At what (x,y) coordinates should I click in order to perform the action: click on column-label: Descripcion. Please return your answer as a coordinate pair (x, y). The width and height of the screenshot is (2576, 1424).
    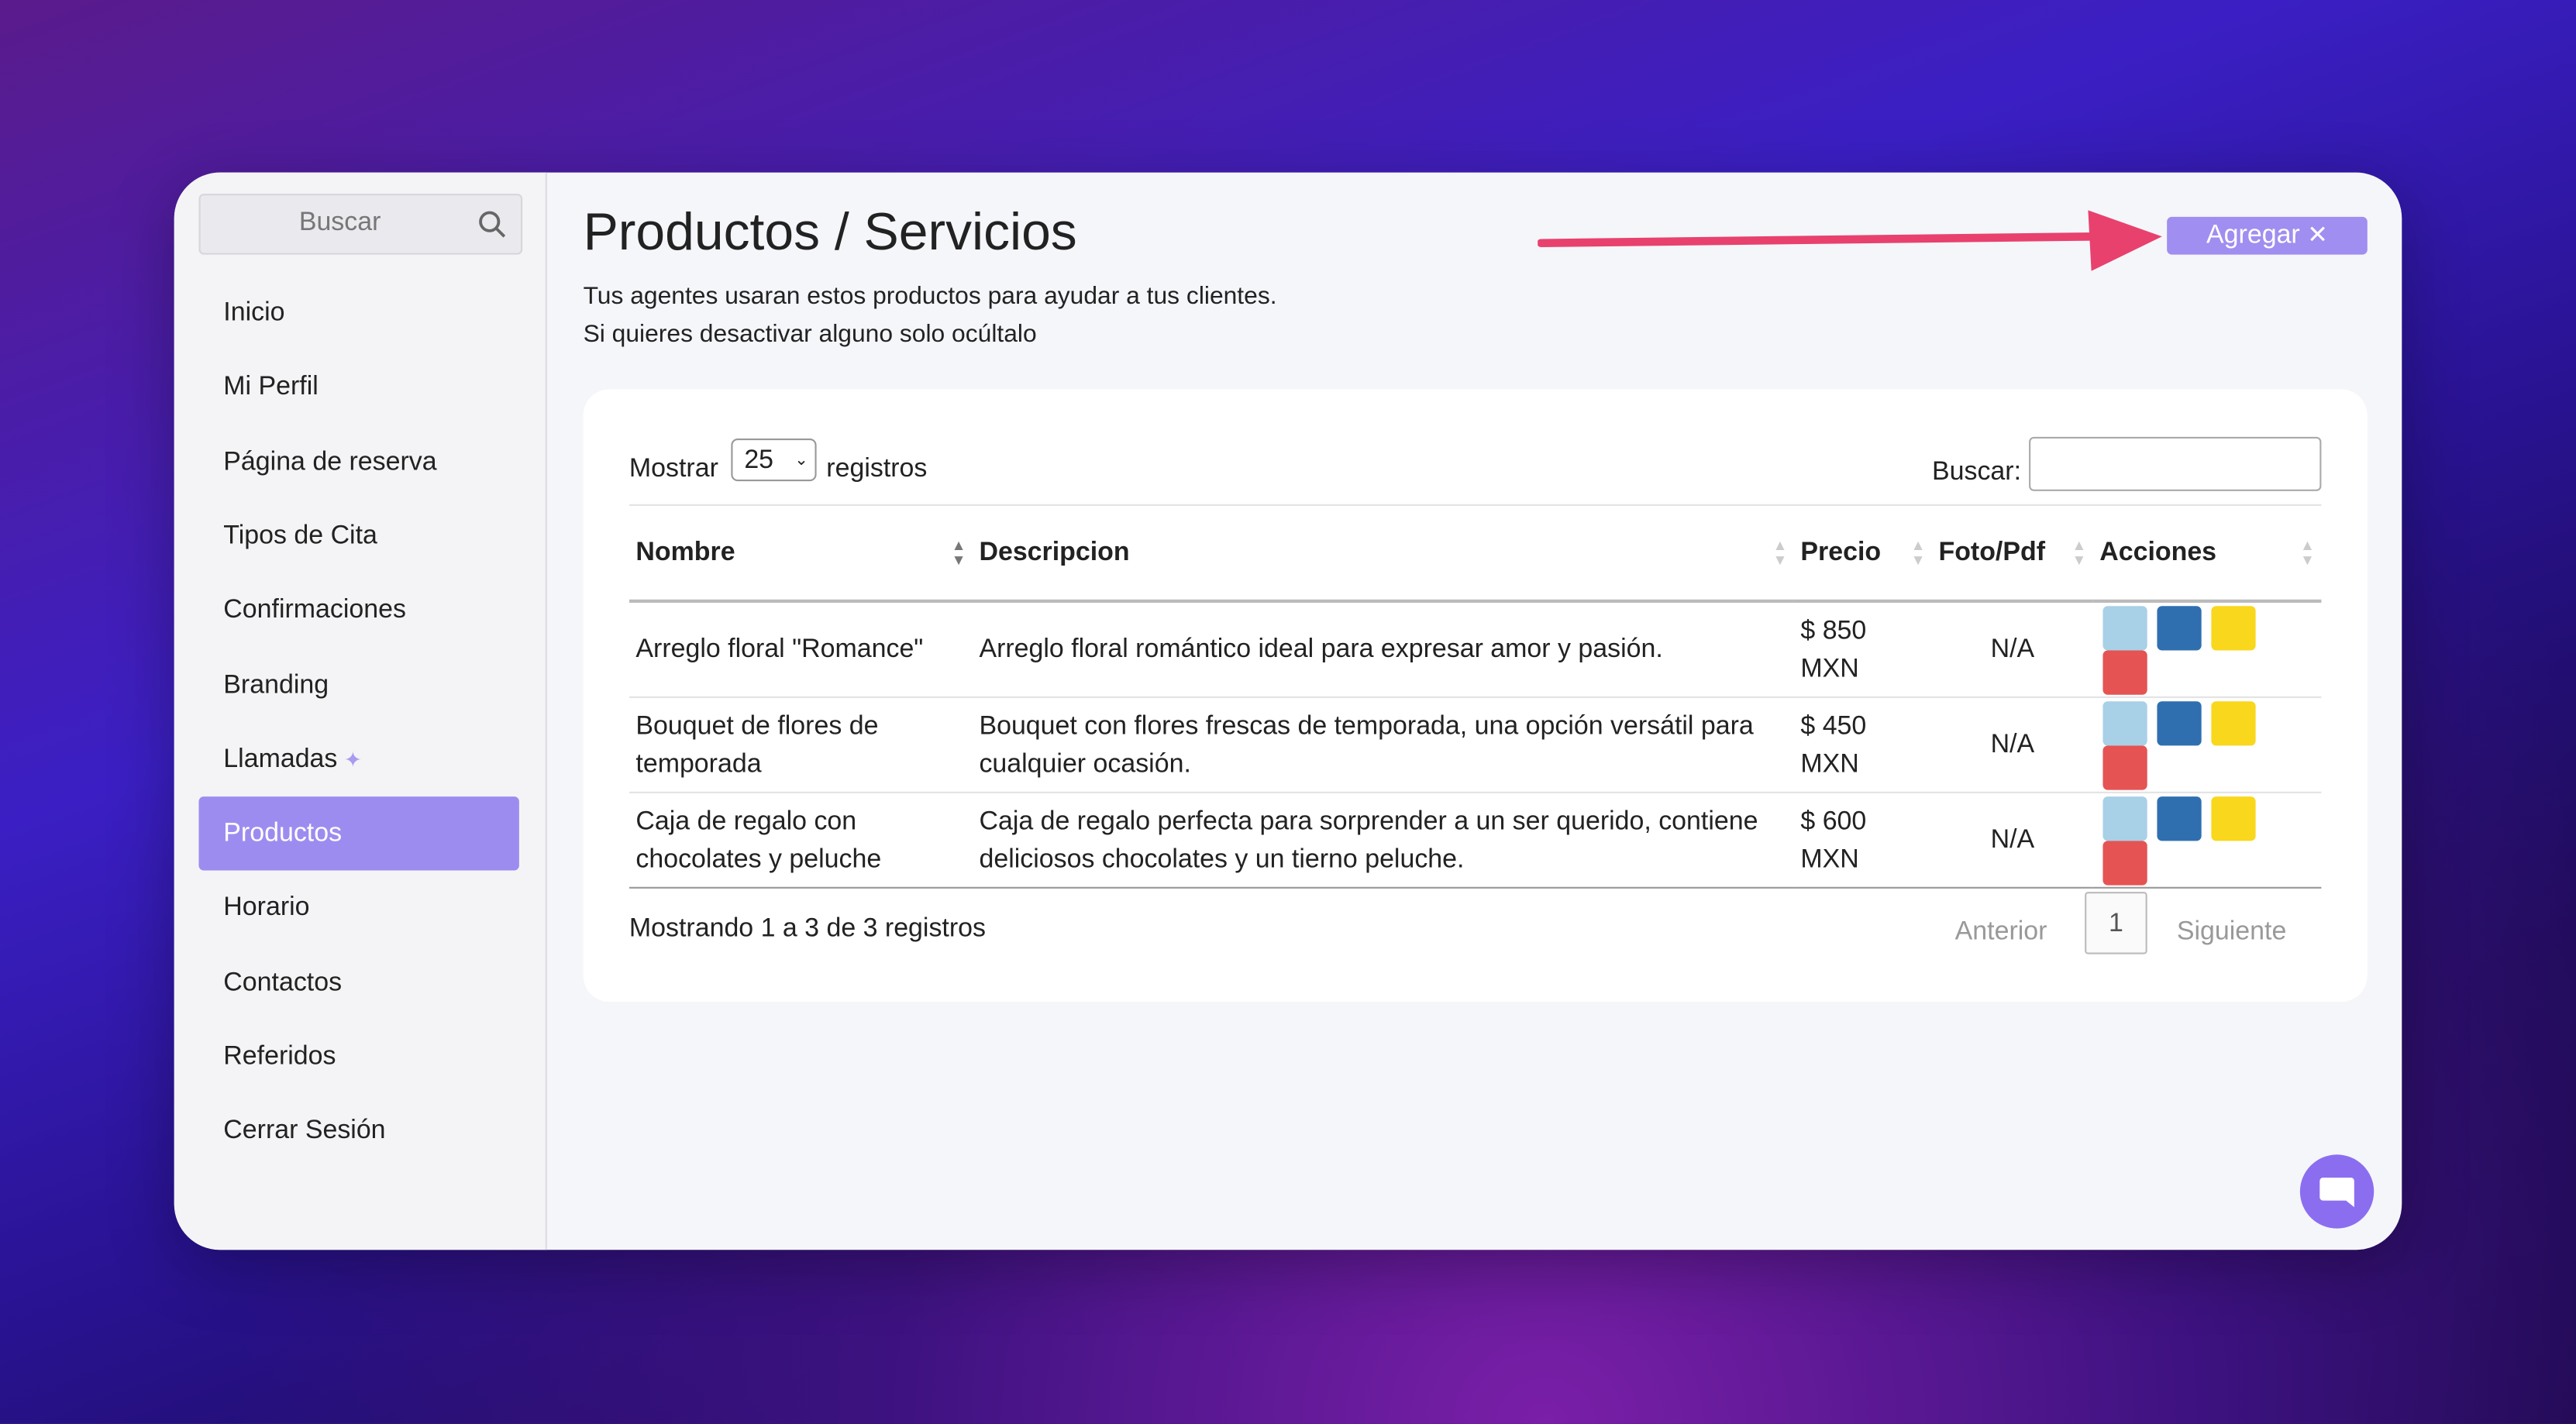
    Looking at the image, I should click on (1054, 552).